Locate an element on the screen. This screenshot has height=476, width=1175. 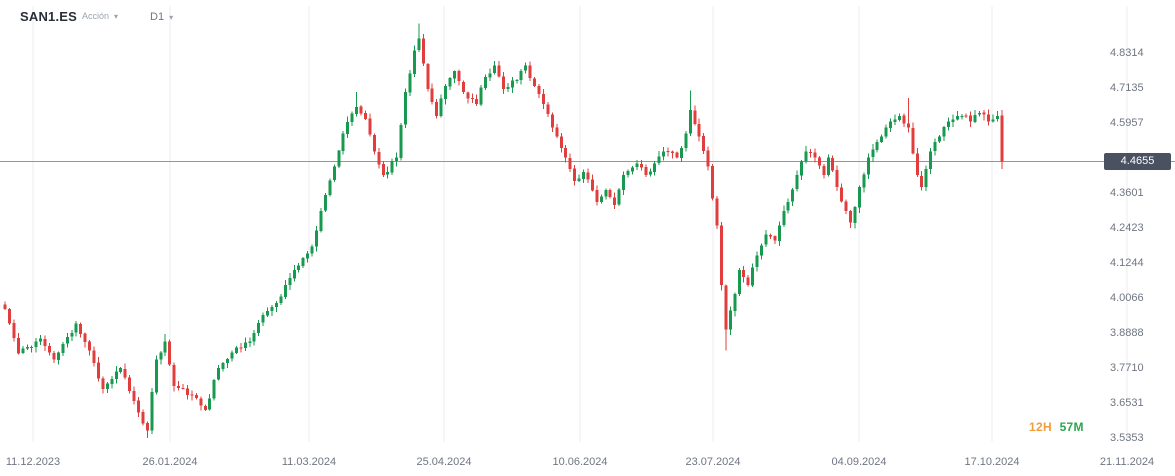
time-axis-label: 10.06.2024 is located at coordinates (580, 462).